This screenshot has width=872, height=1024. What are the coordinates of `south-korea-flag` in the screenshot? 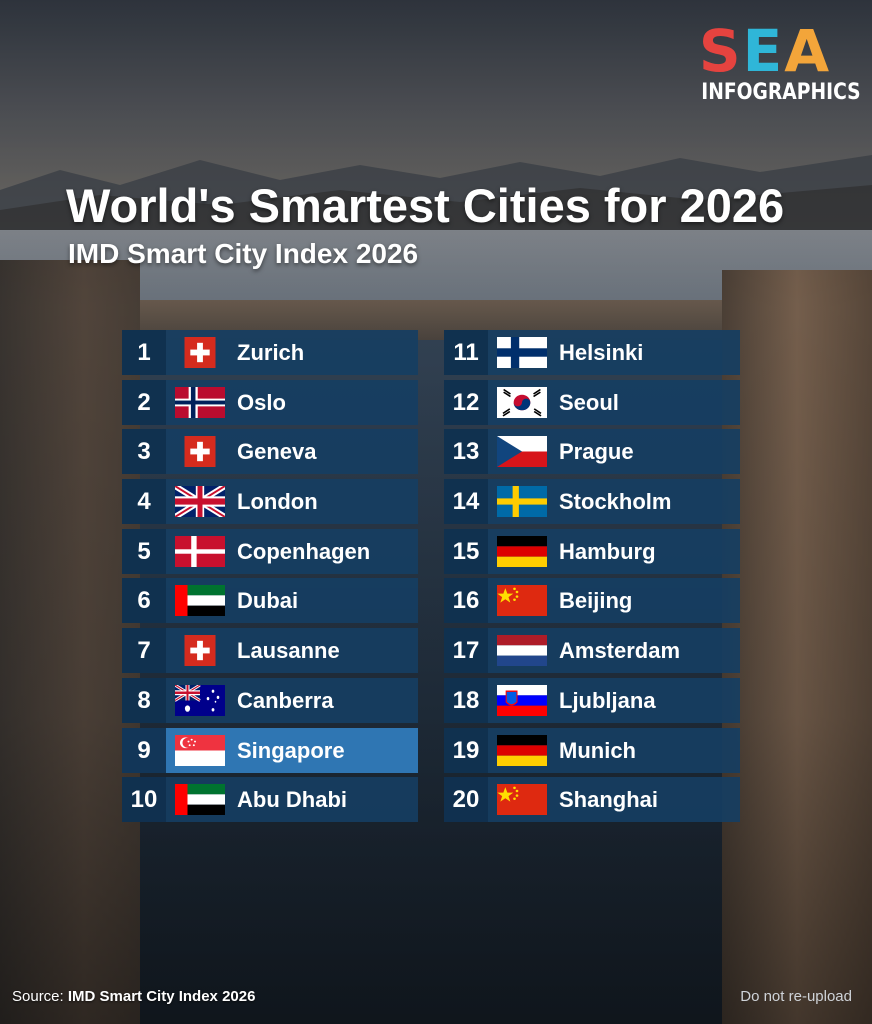 It's located at (522, 402).